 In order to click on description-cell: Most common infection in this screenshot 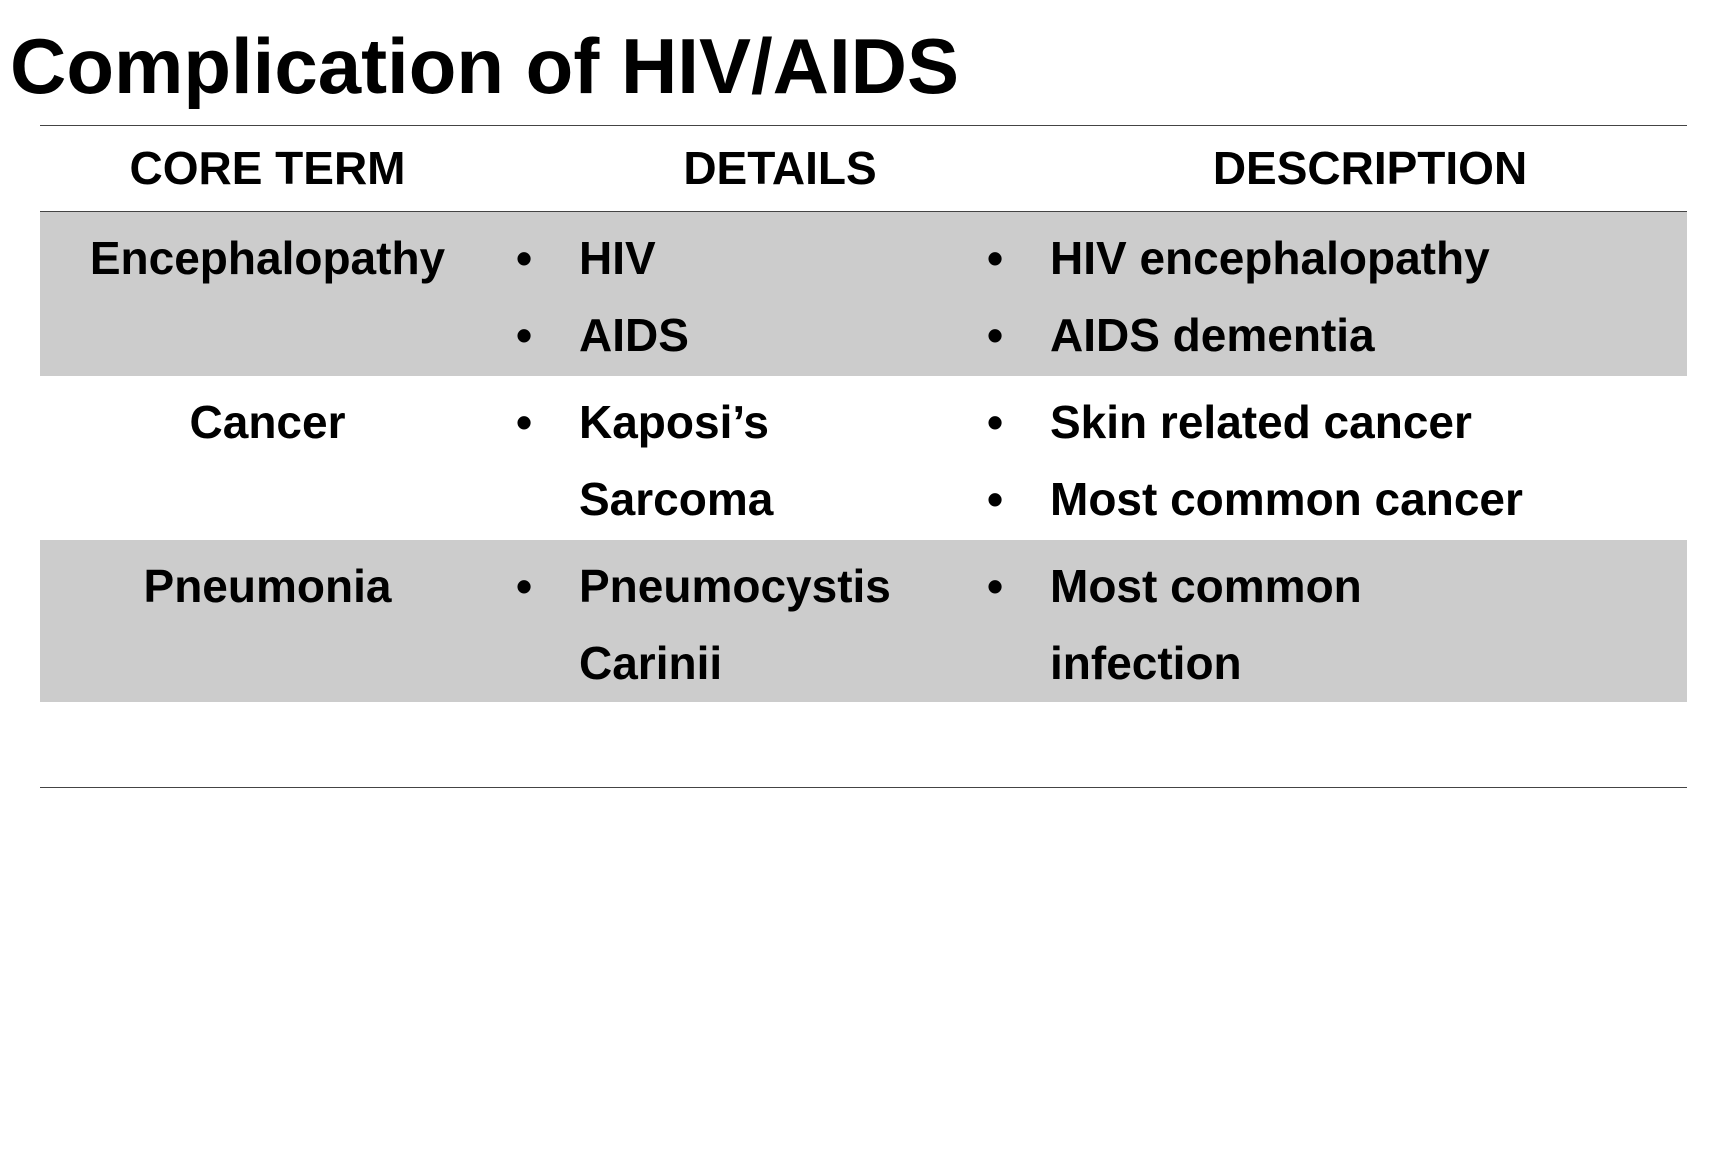, I will do `click(1268, 625)`.